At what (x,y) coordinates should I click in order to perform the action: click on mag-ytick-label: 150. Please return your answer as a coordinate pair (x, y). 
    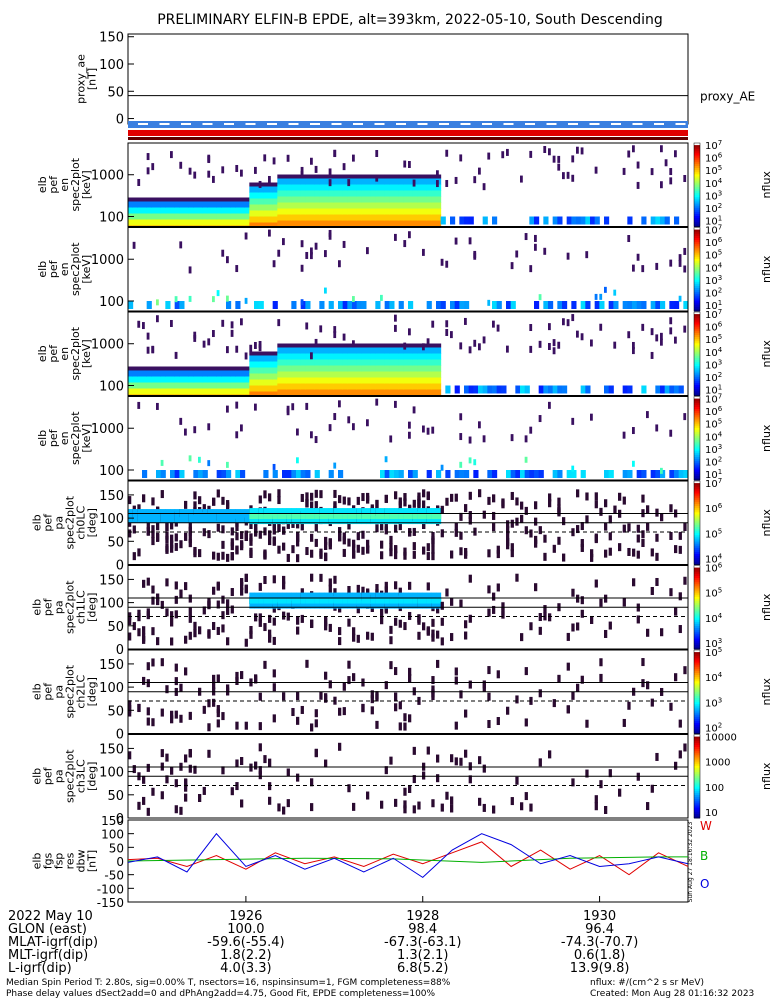
    Looking at the image, I should click on (112, 821).